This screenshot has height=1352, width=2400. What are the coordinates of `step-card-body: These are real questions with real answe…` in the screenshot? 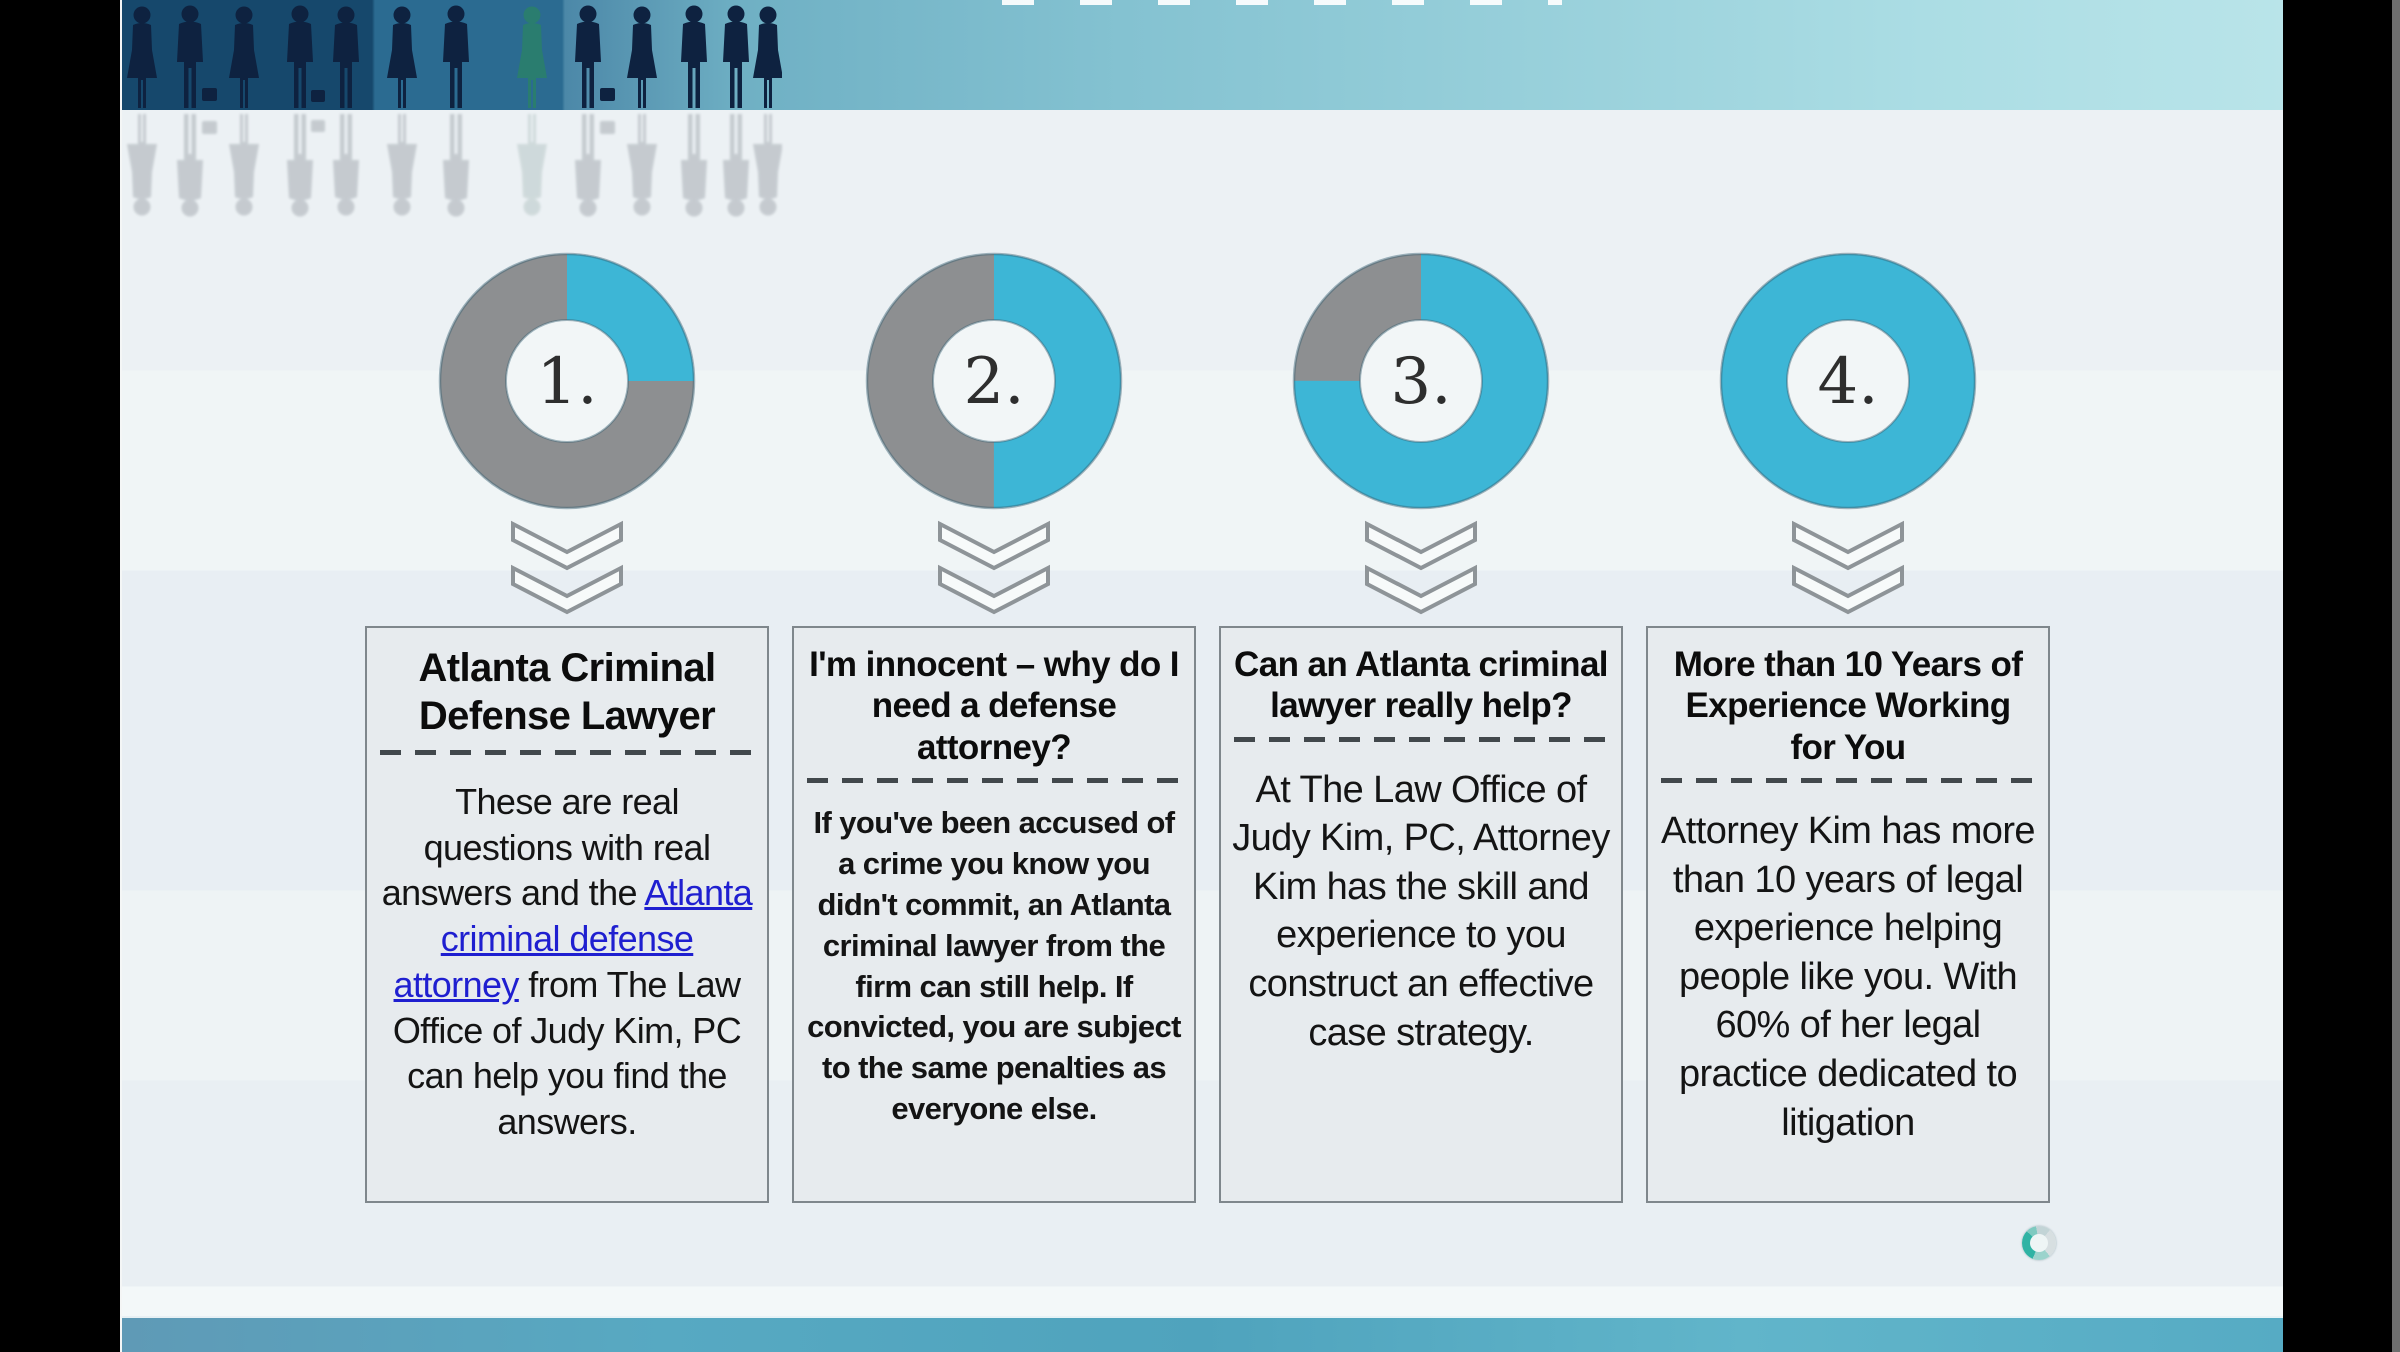 It's located at (567, 962).